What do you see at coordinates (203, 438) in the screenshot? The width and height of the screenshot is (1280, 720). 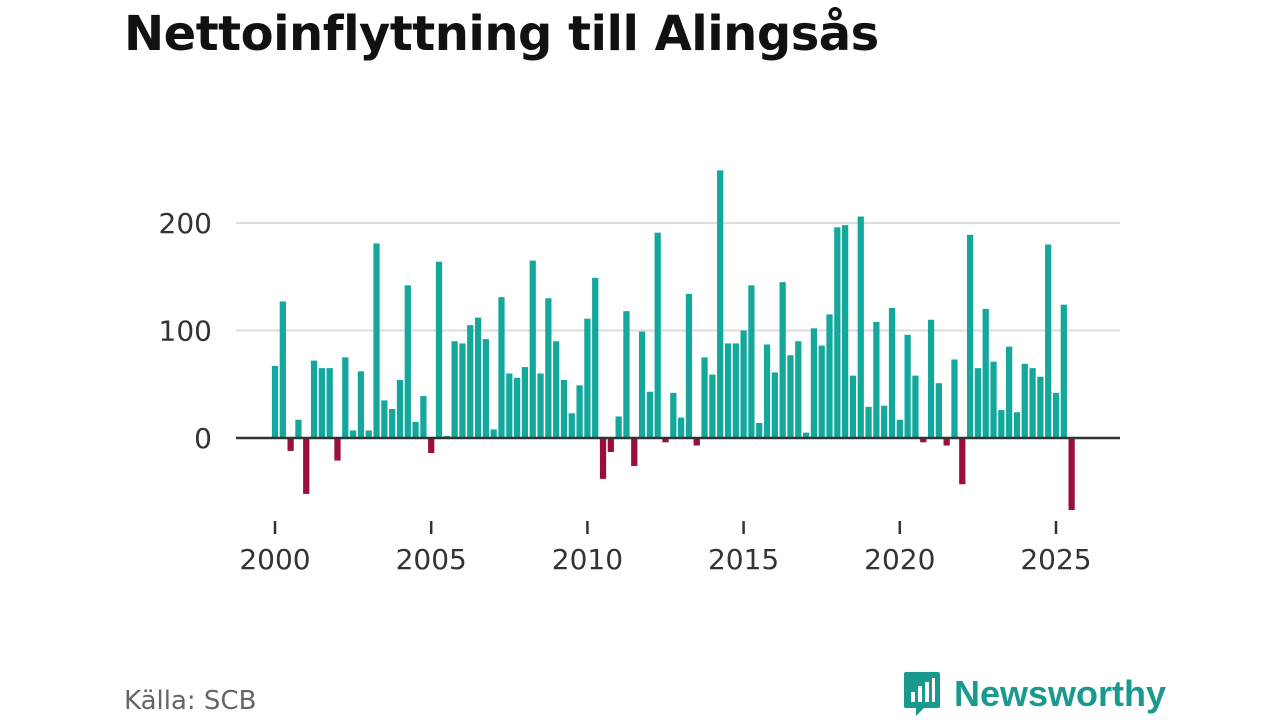 I see `y-tick-label: 0` at bounding box center [203, 438].